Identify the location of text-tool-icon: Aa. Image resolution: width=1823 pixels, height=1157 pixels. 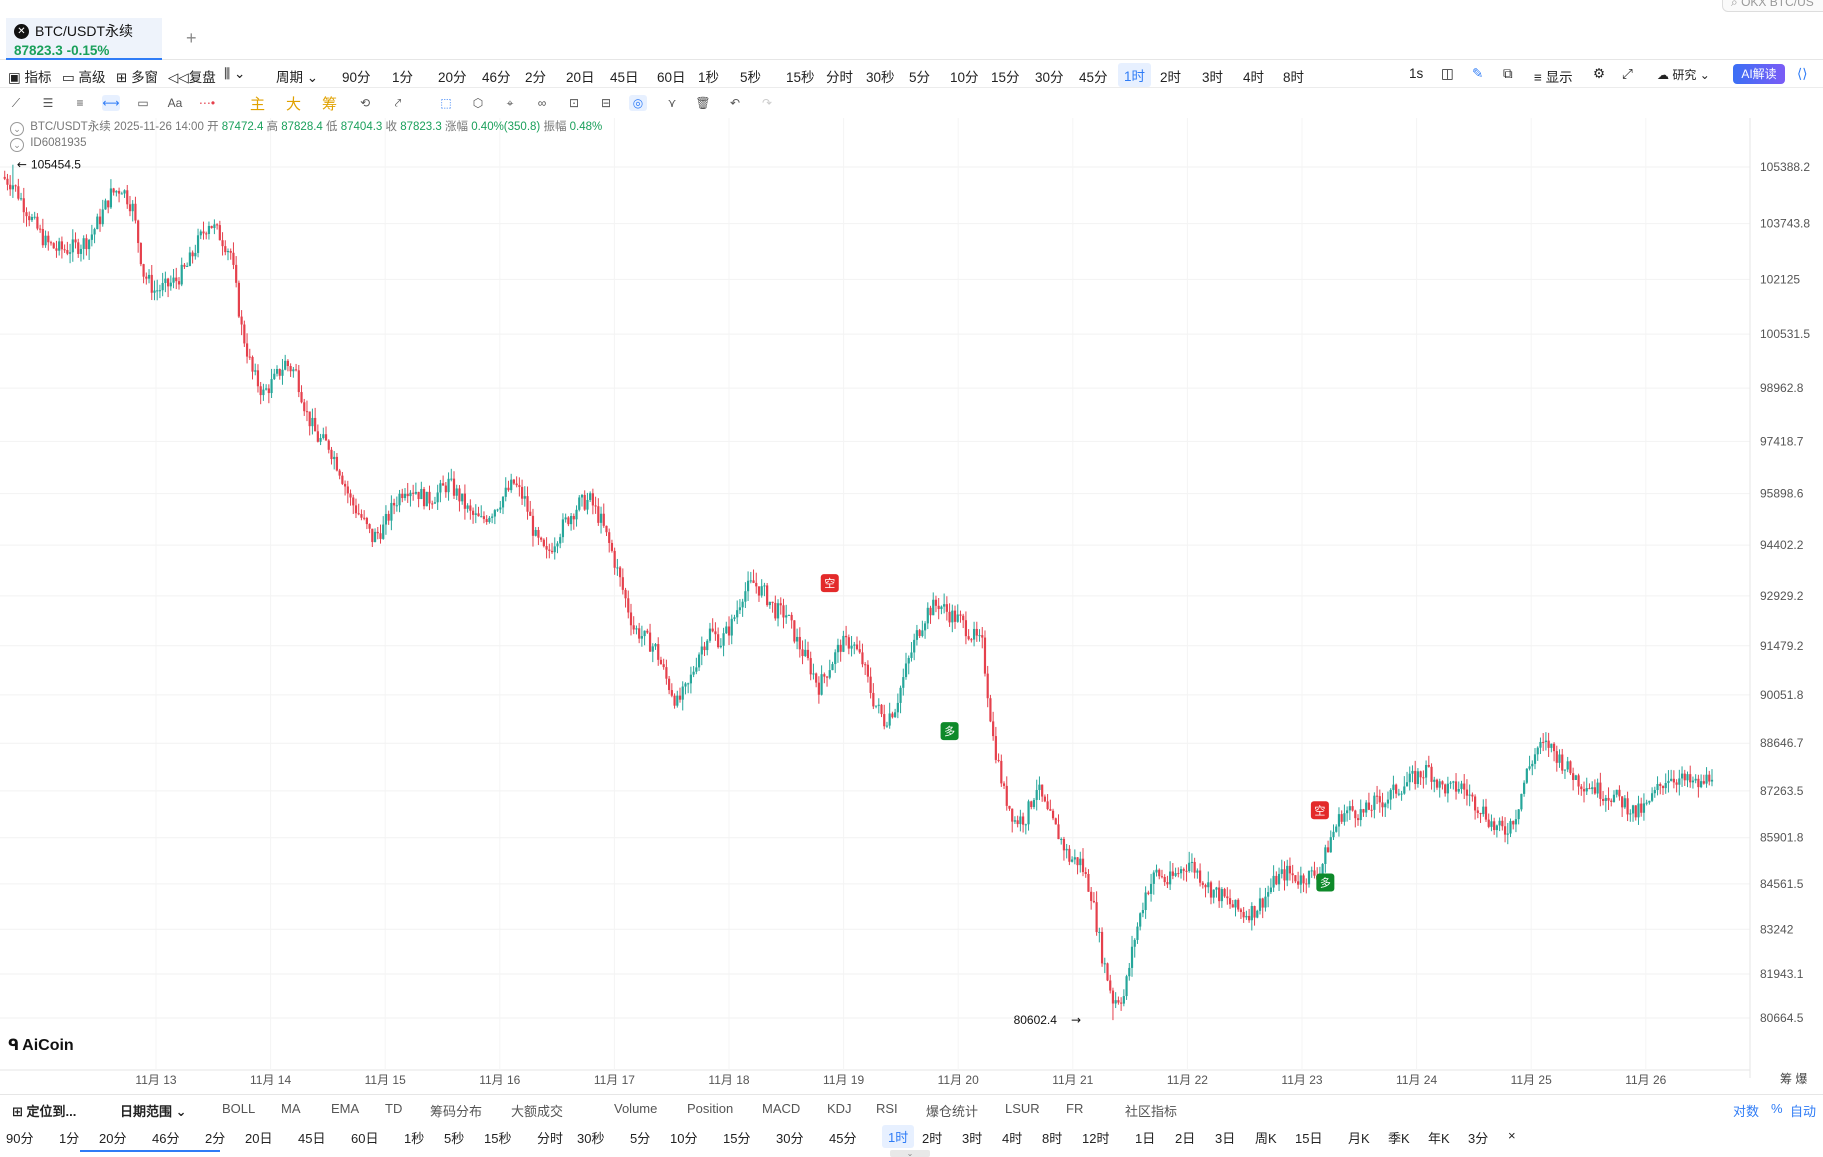
(175, 103).